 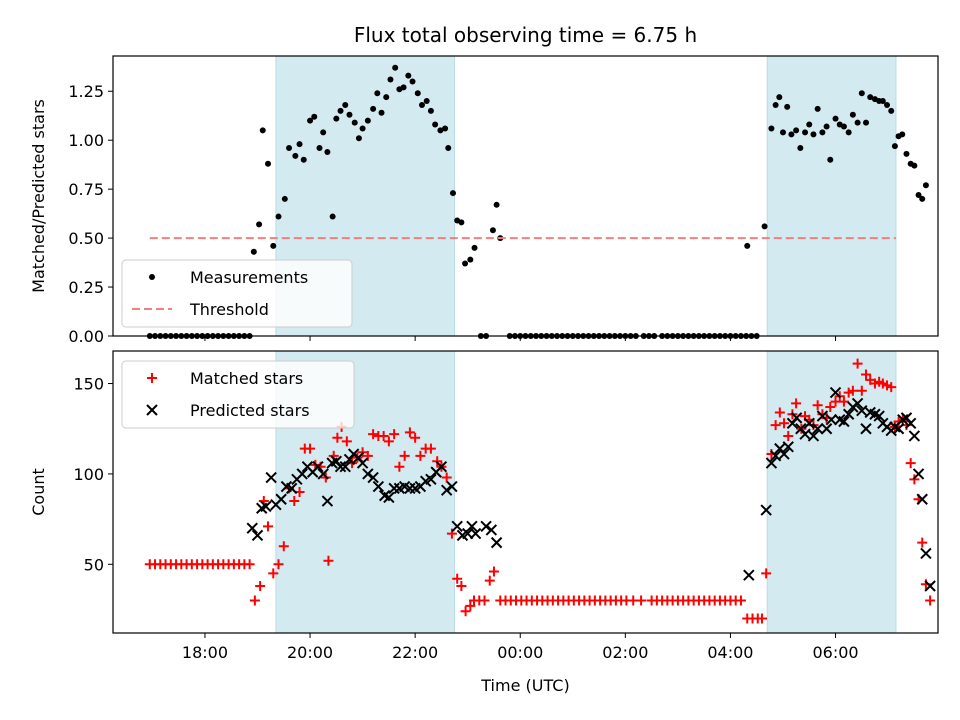 I want to click on y-axis-label: Count, so click(x=38, y=492).